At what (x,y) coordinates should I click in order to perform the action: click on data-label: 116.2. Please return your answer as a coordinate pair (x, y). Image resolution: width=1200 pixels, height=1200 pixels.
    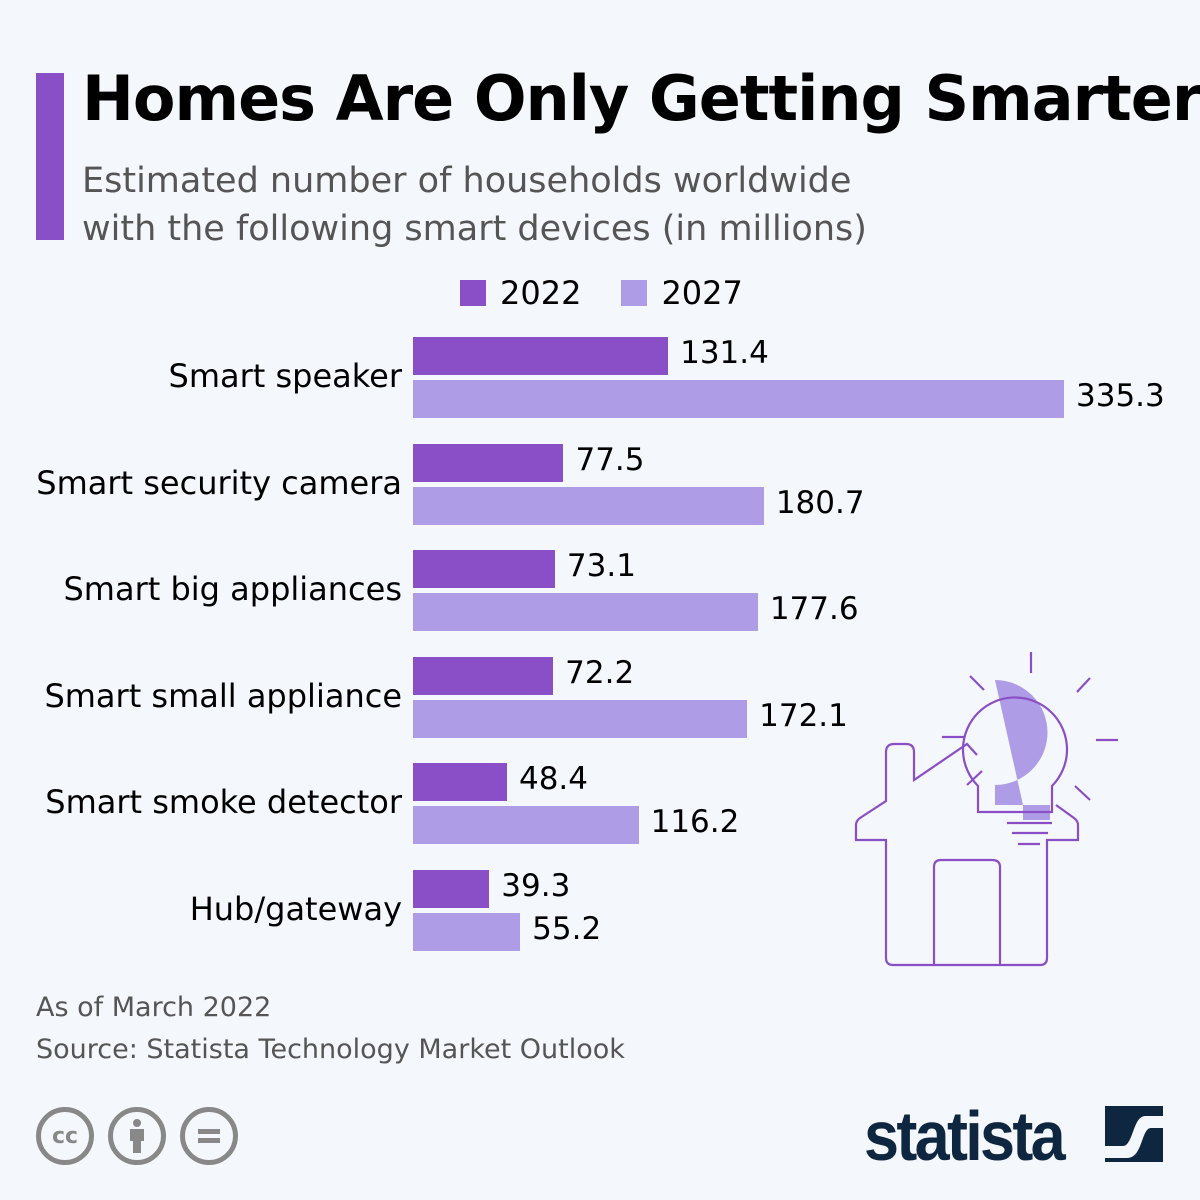
    Looking at the image, I should click on (695, 822).